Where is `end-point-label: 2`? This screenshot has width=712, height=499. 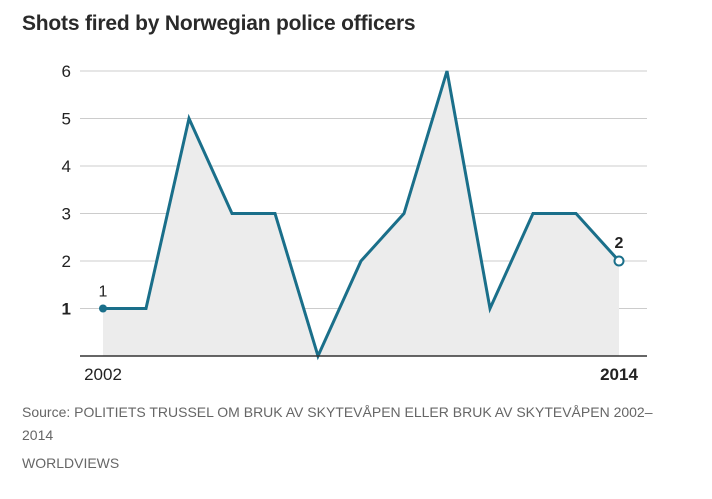 end-point-label: 2 is located at coordinates (619, 243).